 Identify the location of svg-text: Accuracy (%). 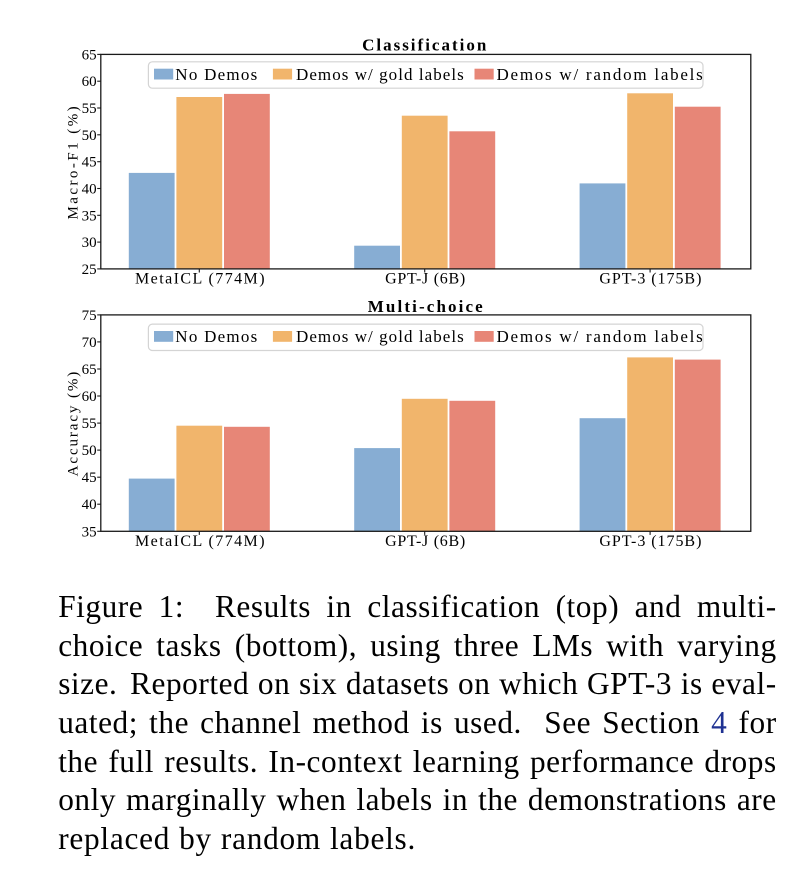
(74, 423).